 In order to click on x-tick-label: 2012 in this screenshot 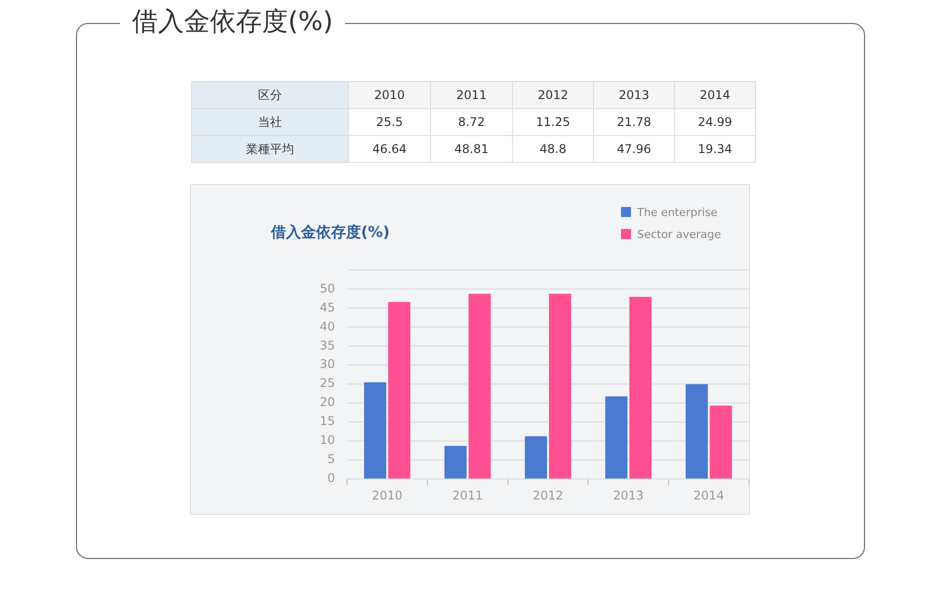, I will do `click(548, 495)`.